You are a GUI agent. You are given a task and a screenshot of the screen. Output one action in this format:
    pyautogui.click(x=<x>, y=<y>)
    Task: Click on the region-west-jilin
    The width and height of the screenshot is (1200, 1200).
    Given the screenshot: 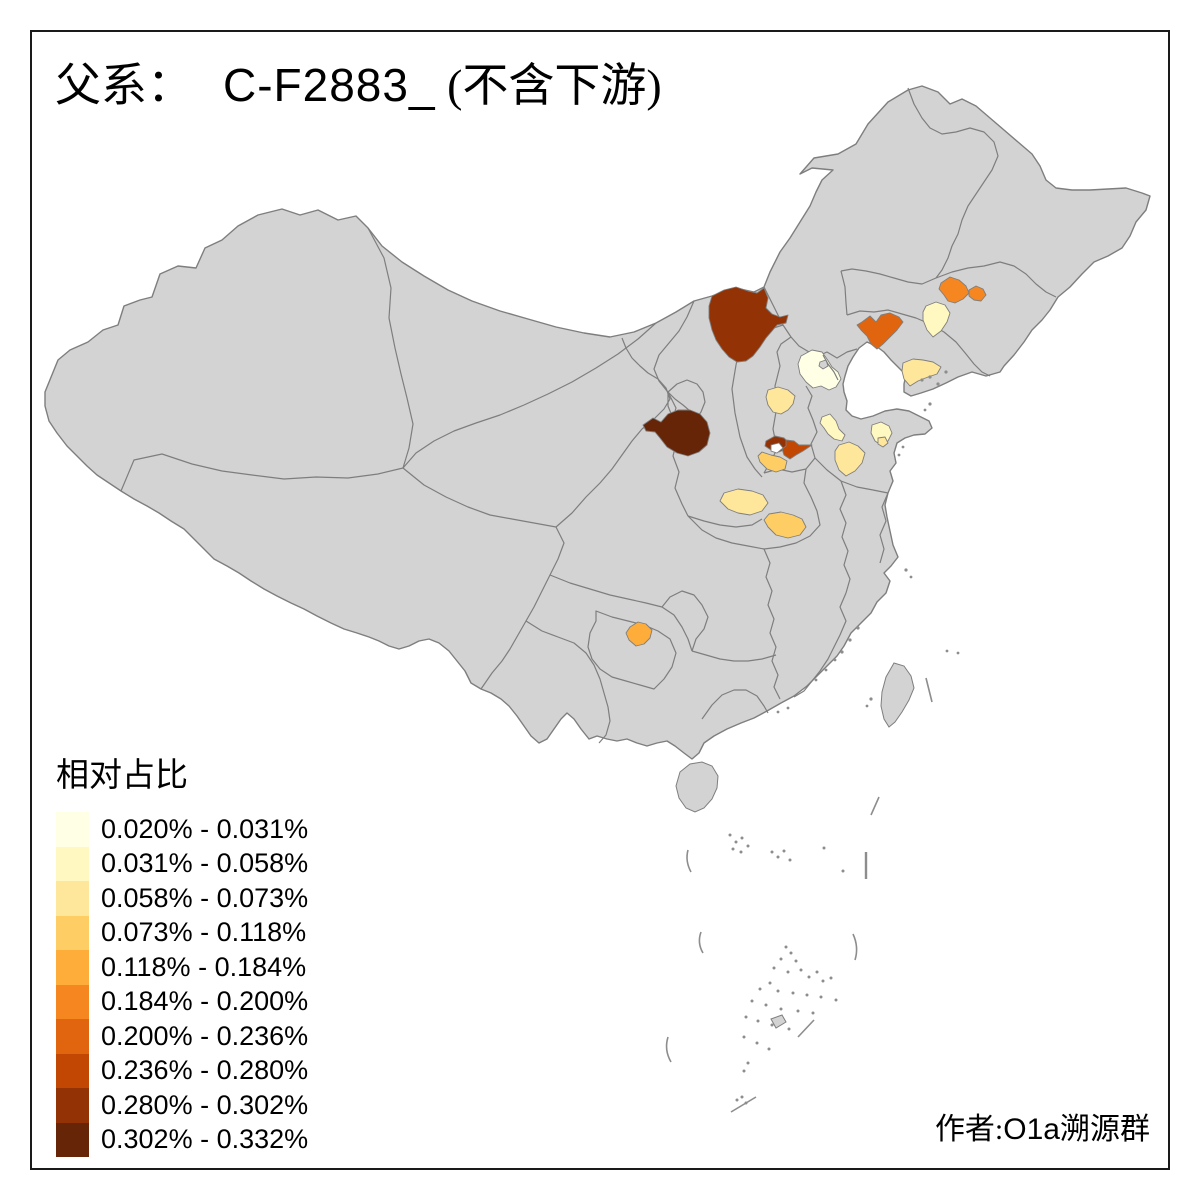 What is the action you would take?
    pyautogui.click(x=954, y=290)
    